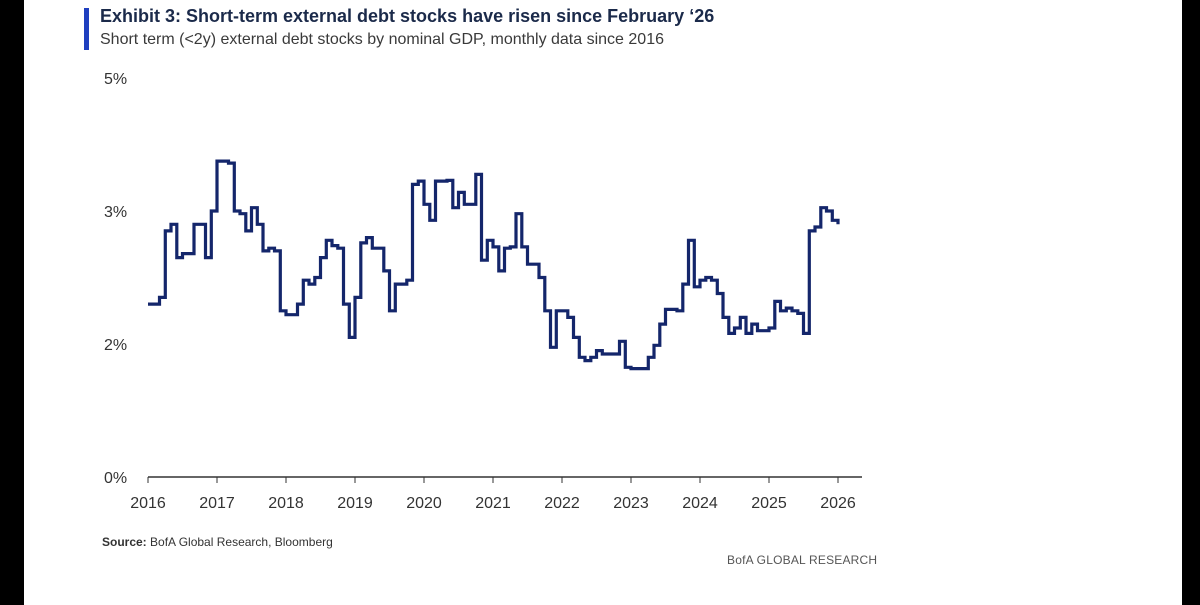 This screenshot has width=1200, height=605. Describe the element at coordinates (217, 503) in the screenshot. I see `x-tick-label: 2017` at that location.